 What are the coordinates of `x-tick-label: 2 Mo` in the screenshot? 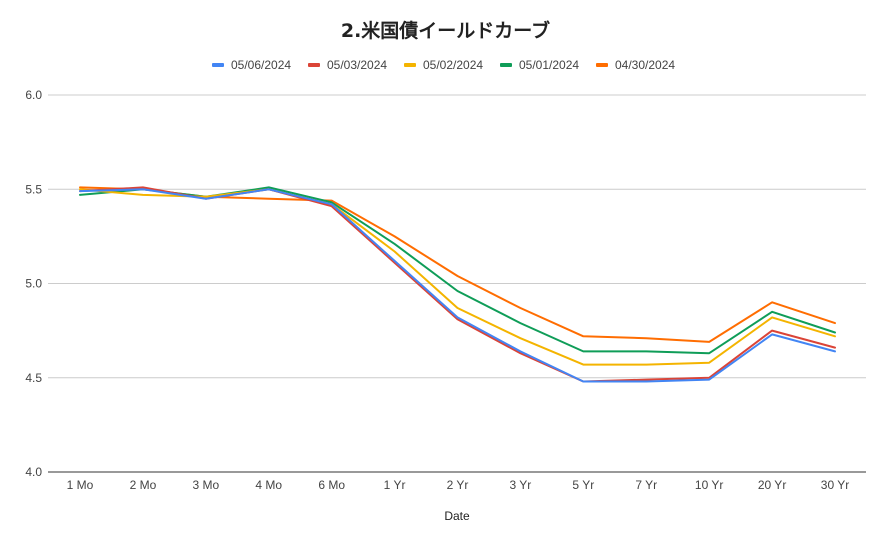 It's located at (143, 485).